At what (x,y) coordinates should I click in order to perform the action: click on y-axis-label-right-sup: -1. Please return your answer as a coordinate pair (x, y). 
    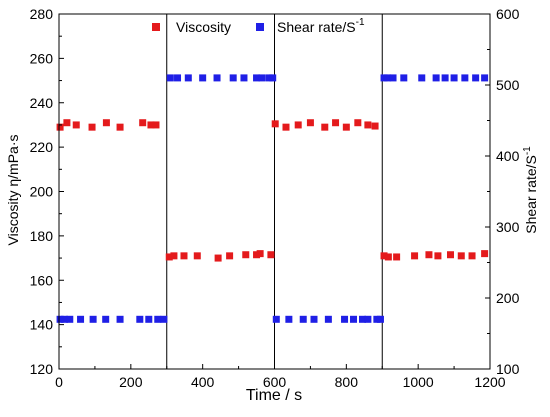
    Looking at the image, I should click on (527, 150).